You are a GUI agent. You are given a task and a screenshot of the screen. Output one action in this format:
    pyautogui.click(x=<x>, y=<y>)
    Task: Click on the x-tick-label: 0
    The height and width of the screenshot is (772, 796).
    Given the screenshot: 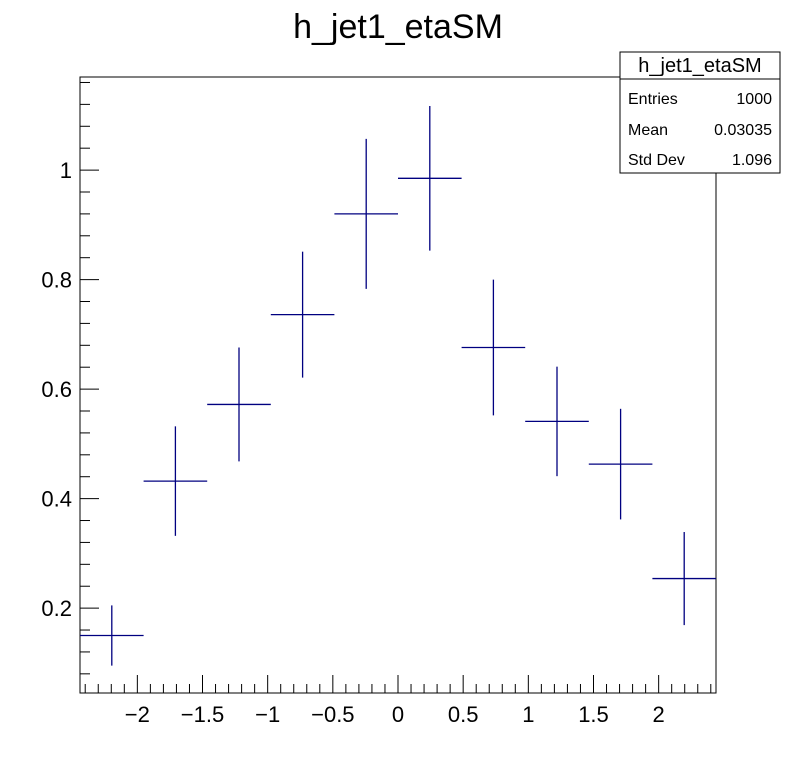 What is the action you would take?
    pyautogui.click(x=398, y=714)
    